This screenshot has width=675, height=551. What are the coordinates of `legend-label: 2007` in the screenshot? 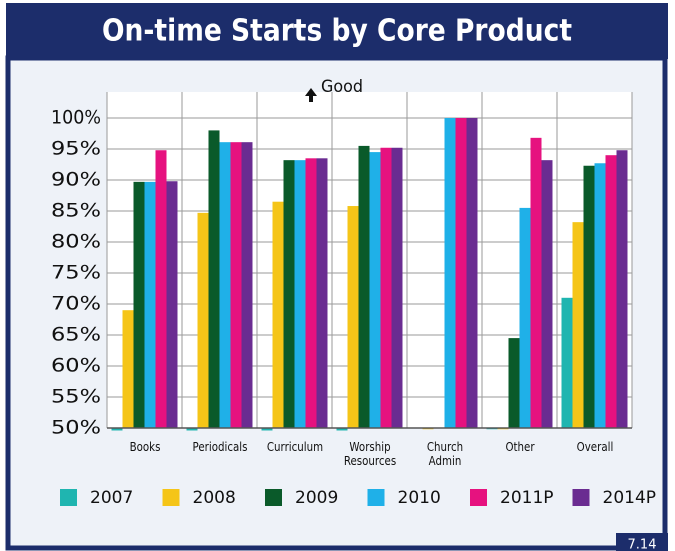 It's located at (111, 498).